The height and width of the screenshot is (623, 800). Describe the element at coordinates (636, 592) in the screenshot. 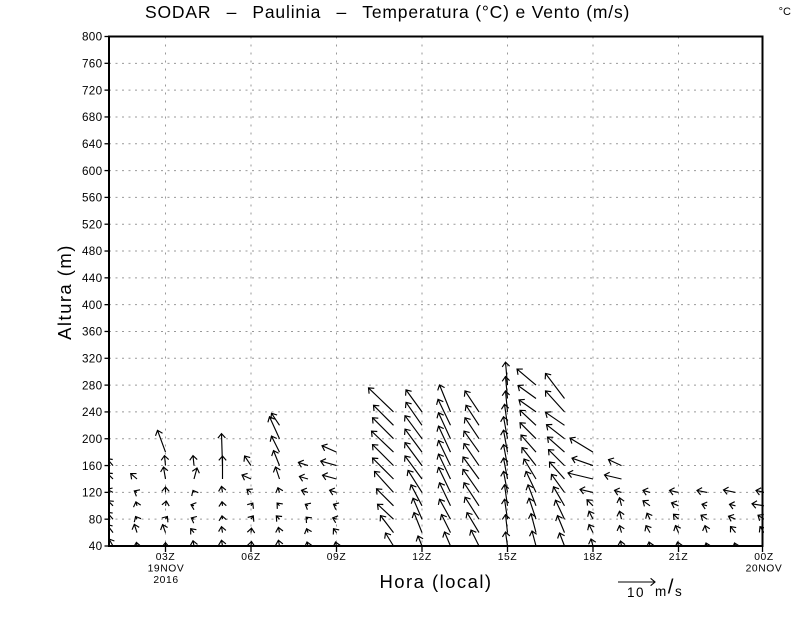

I see `svg-text: 10` at that location.